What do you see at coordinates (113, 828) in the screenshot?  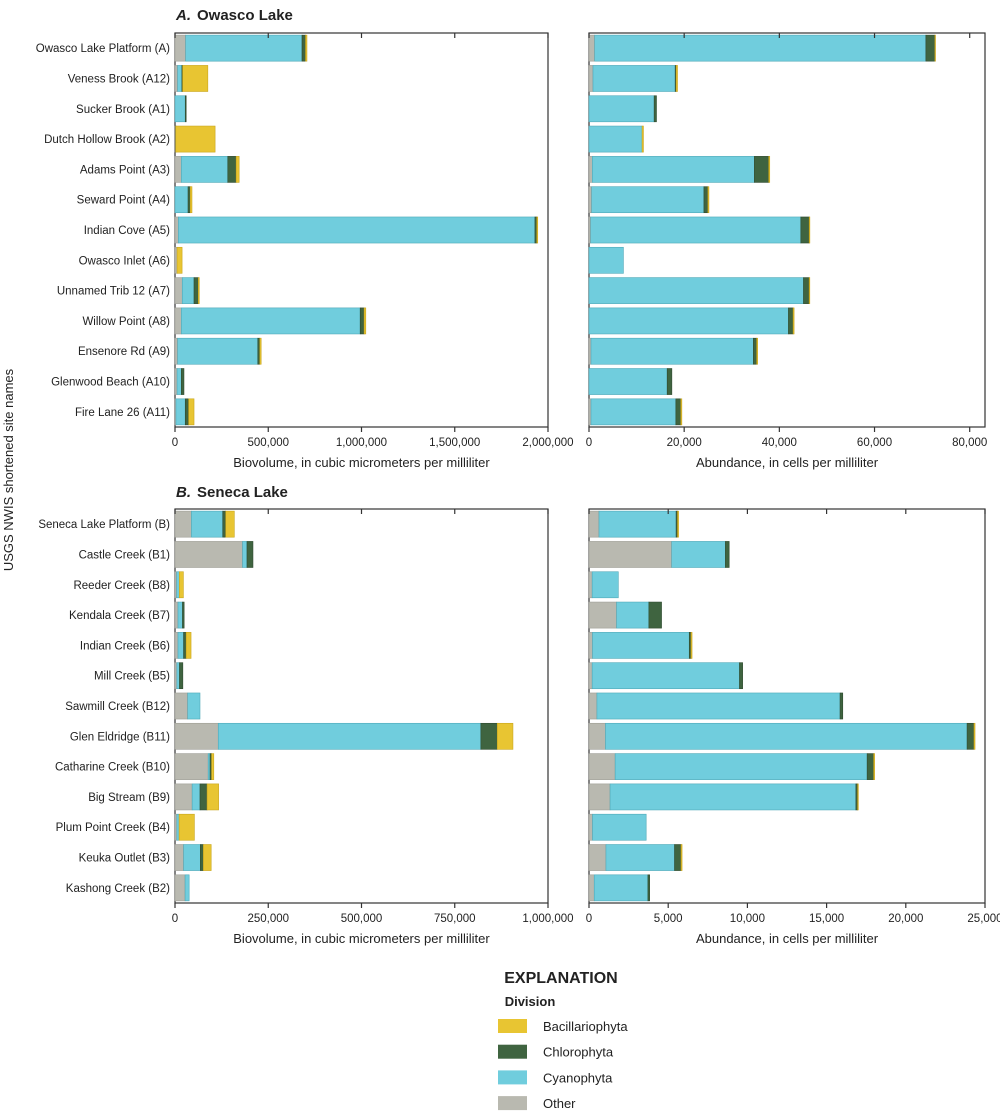 I see `site-label: Plum Point Creek (B4)` at bounding box center [113, 828].